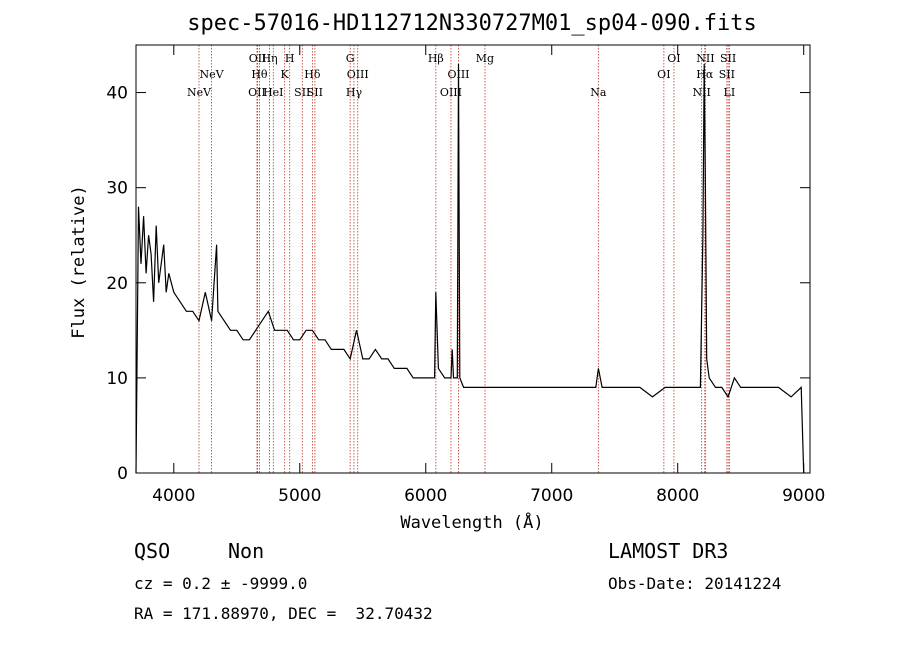 This screenshot has width=900, height=649. What do you see at coordinates (730, 92) in the screenshot?
I see `line-marker-label: LI` at bounding box center [730, 92].